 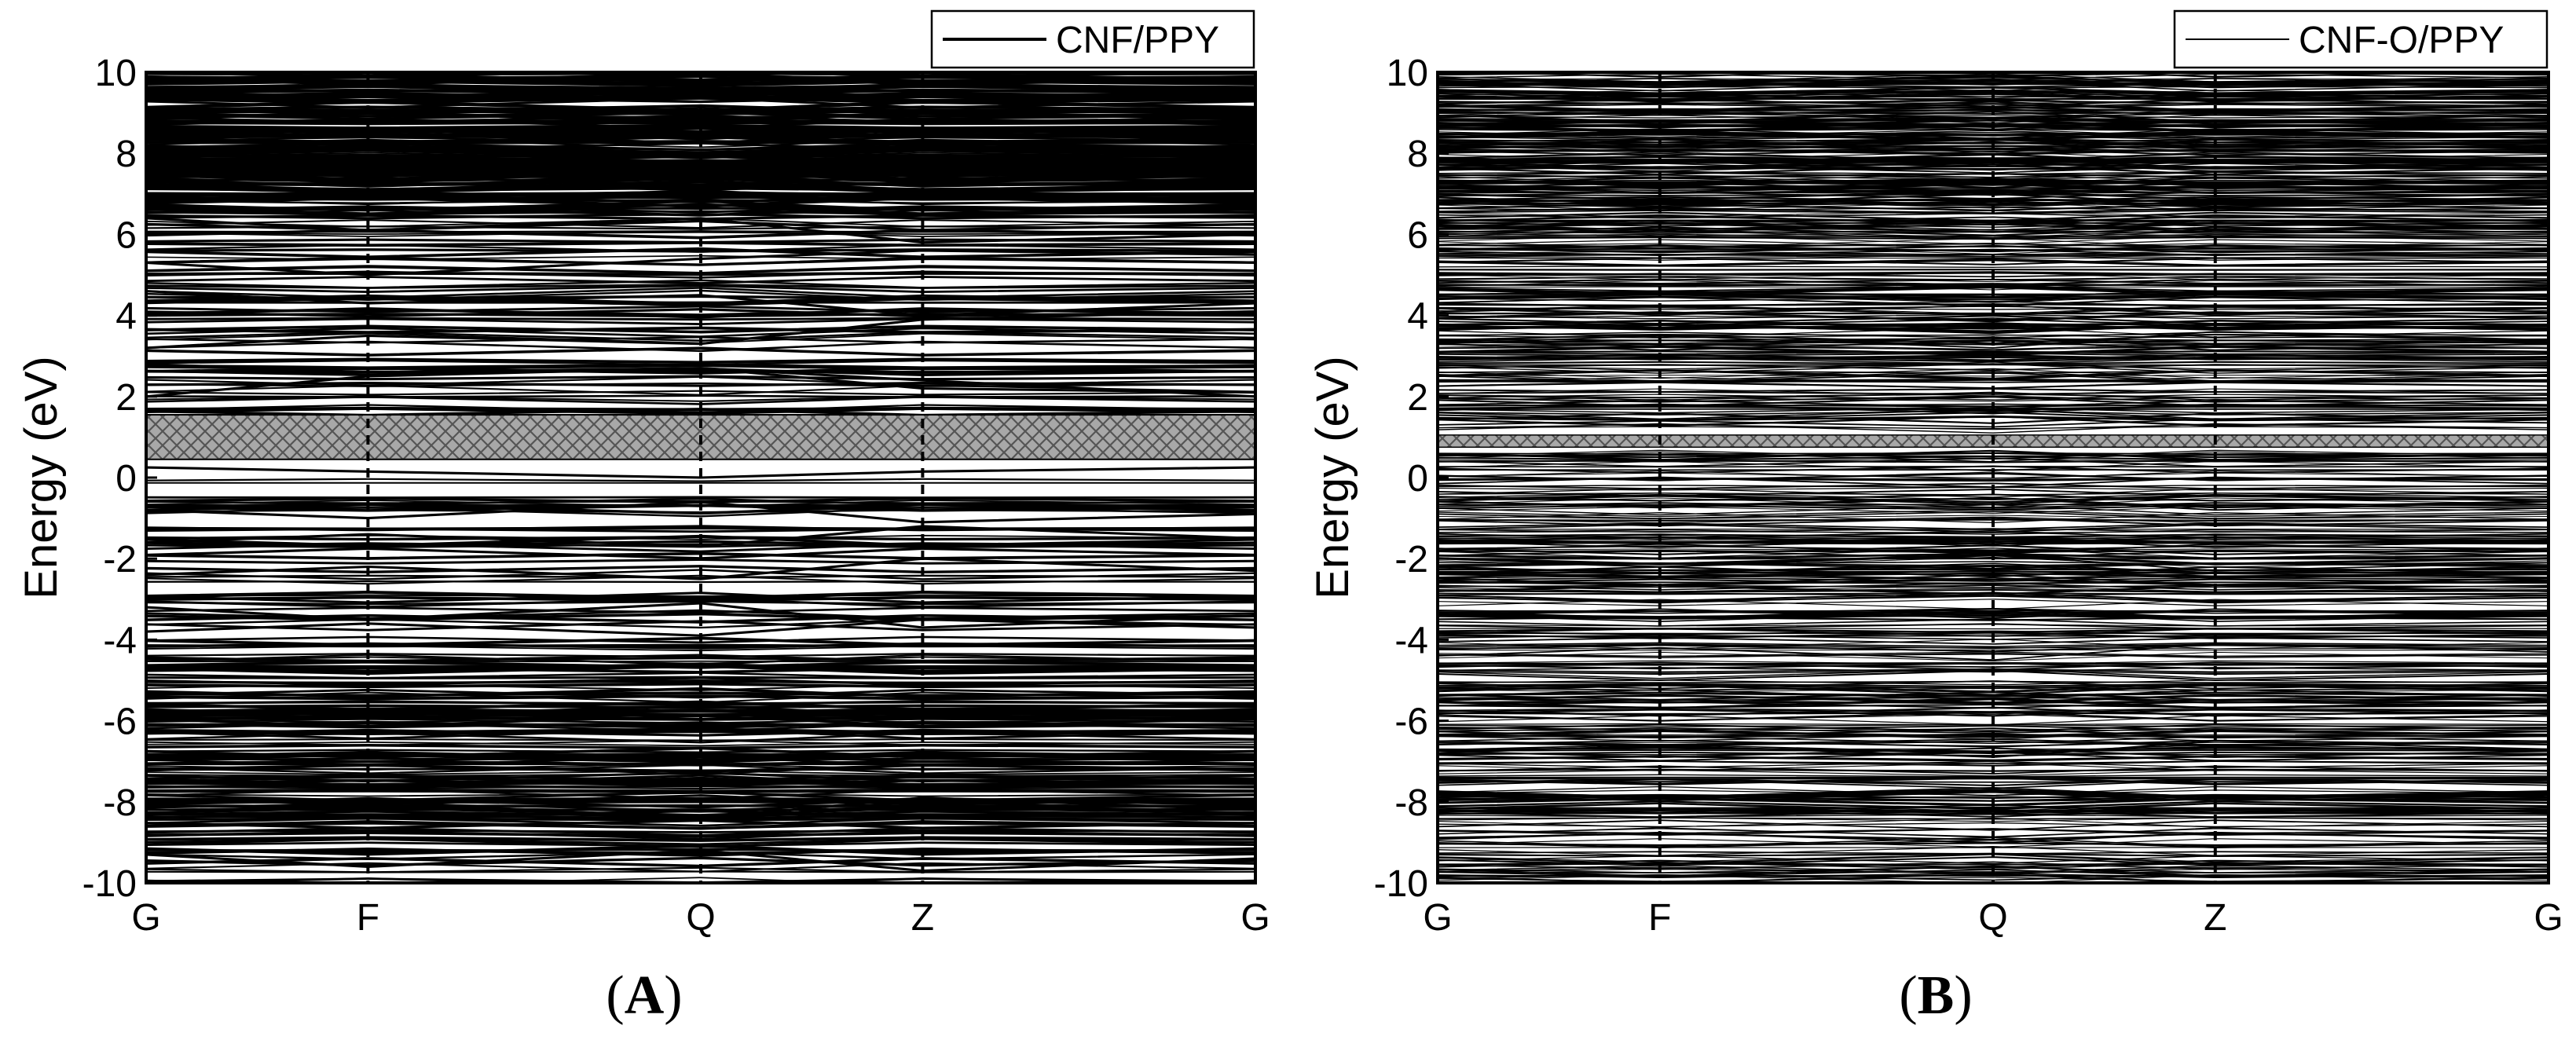 I want to click on panel-caption-b: (B), so click(x=1935, y=996).